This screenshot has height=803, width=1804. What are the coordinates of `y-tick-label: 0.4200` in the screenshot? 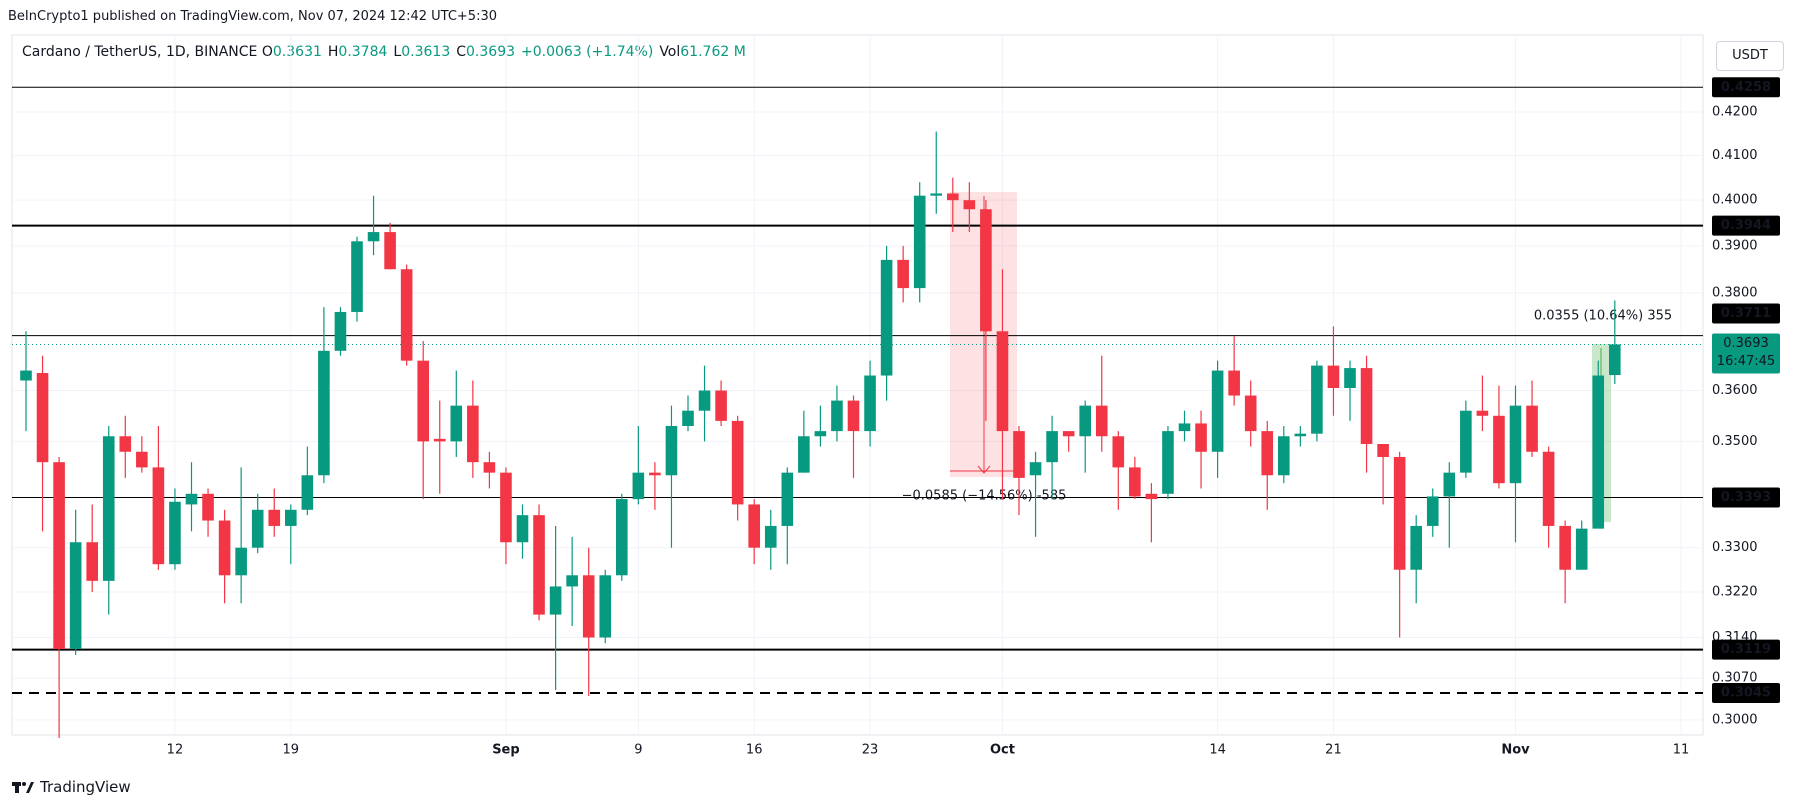 It's located at (1735, 112).